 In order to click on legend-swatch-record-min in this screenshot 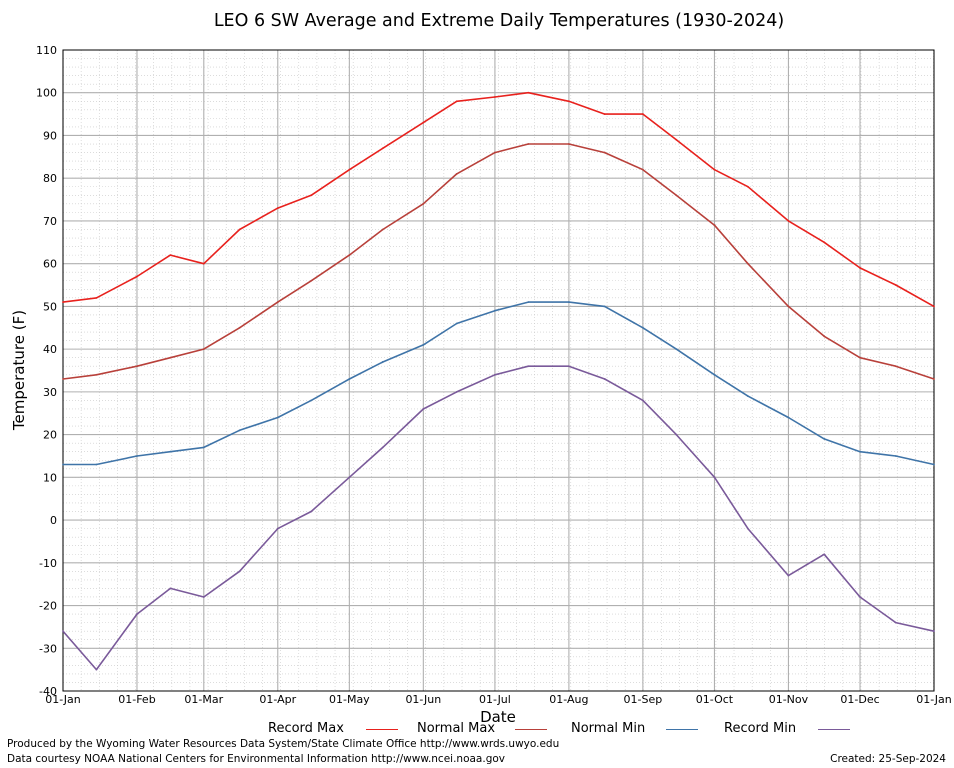, I will do `click(834, 729)`.